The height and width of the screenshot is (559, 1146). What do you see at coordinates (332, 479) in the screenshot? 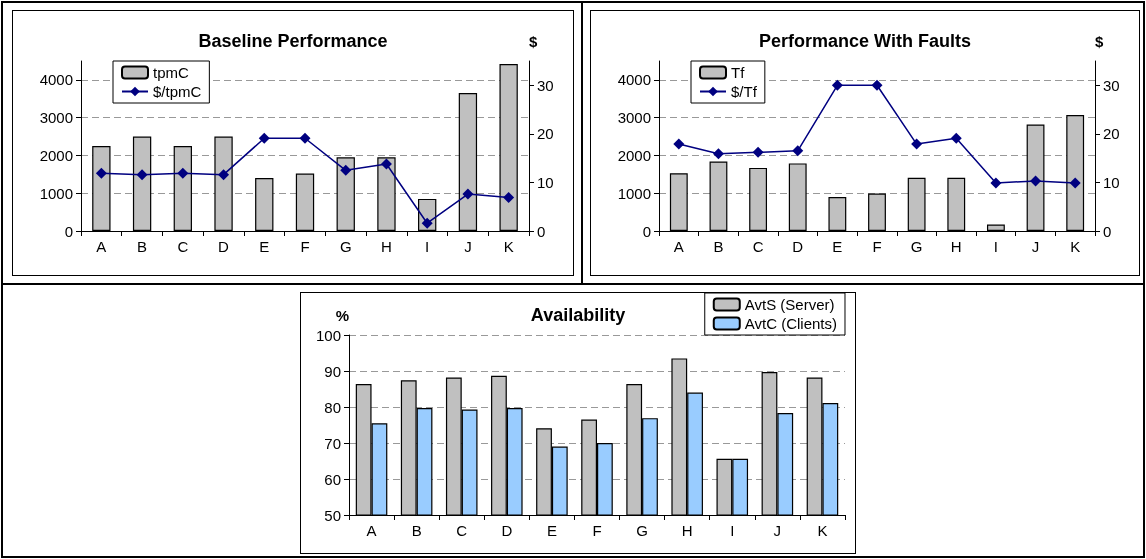
I see `y-tick-label: 60` at bounding box center [332, 479].